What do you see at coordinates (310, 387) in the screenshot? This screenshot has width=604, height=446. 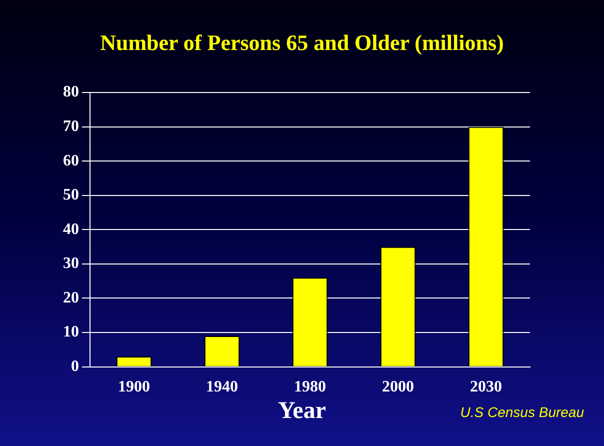 I see `x-tick-label: 1980` at bounding box center [310, 387].